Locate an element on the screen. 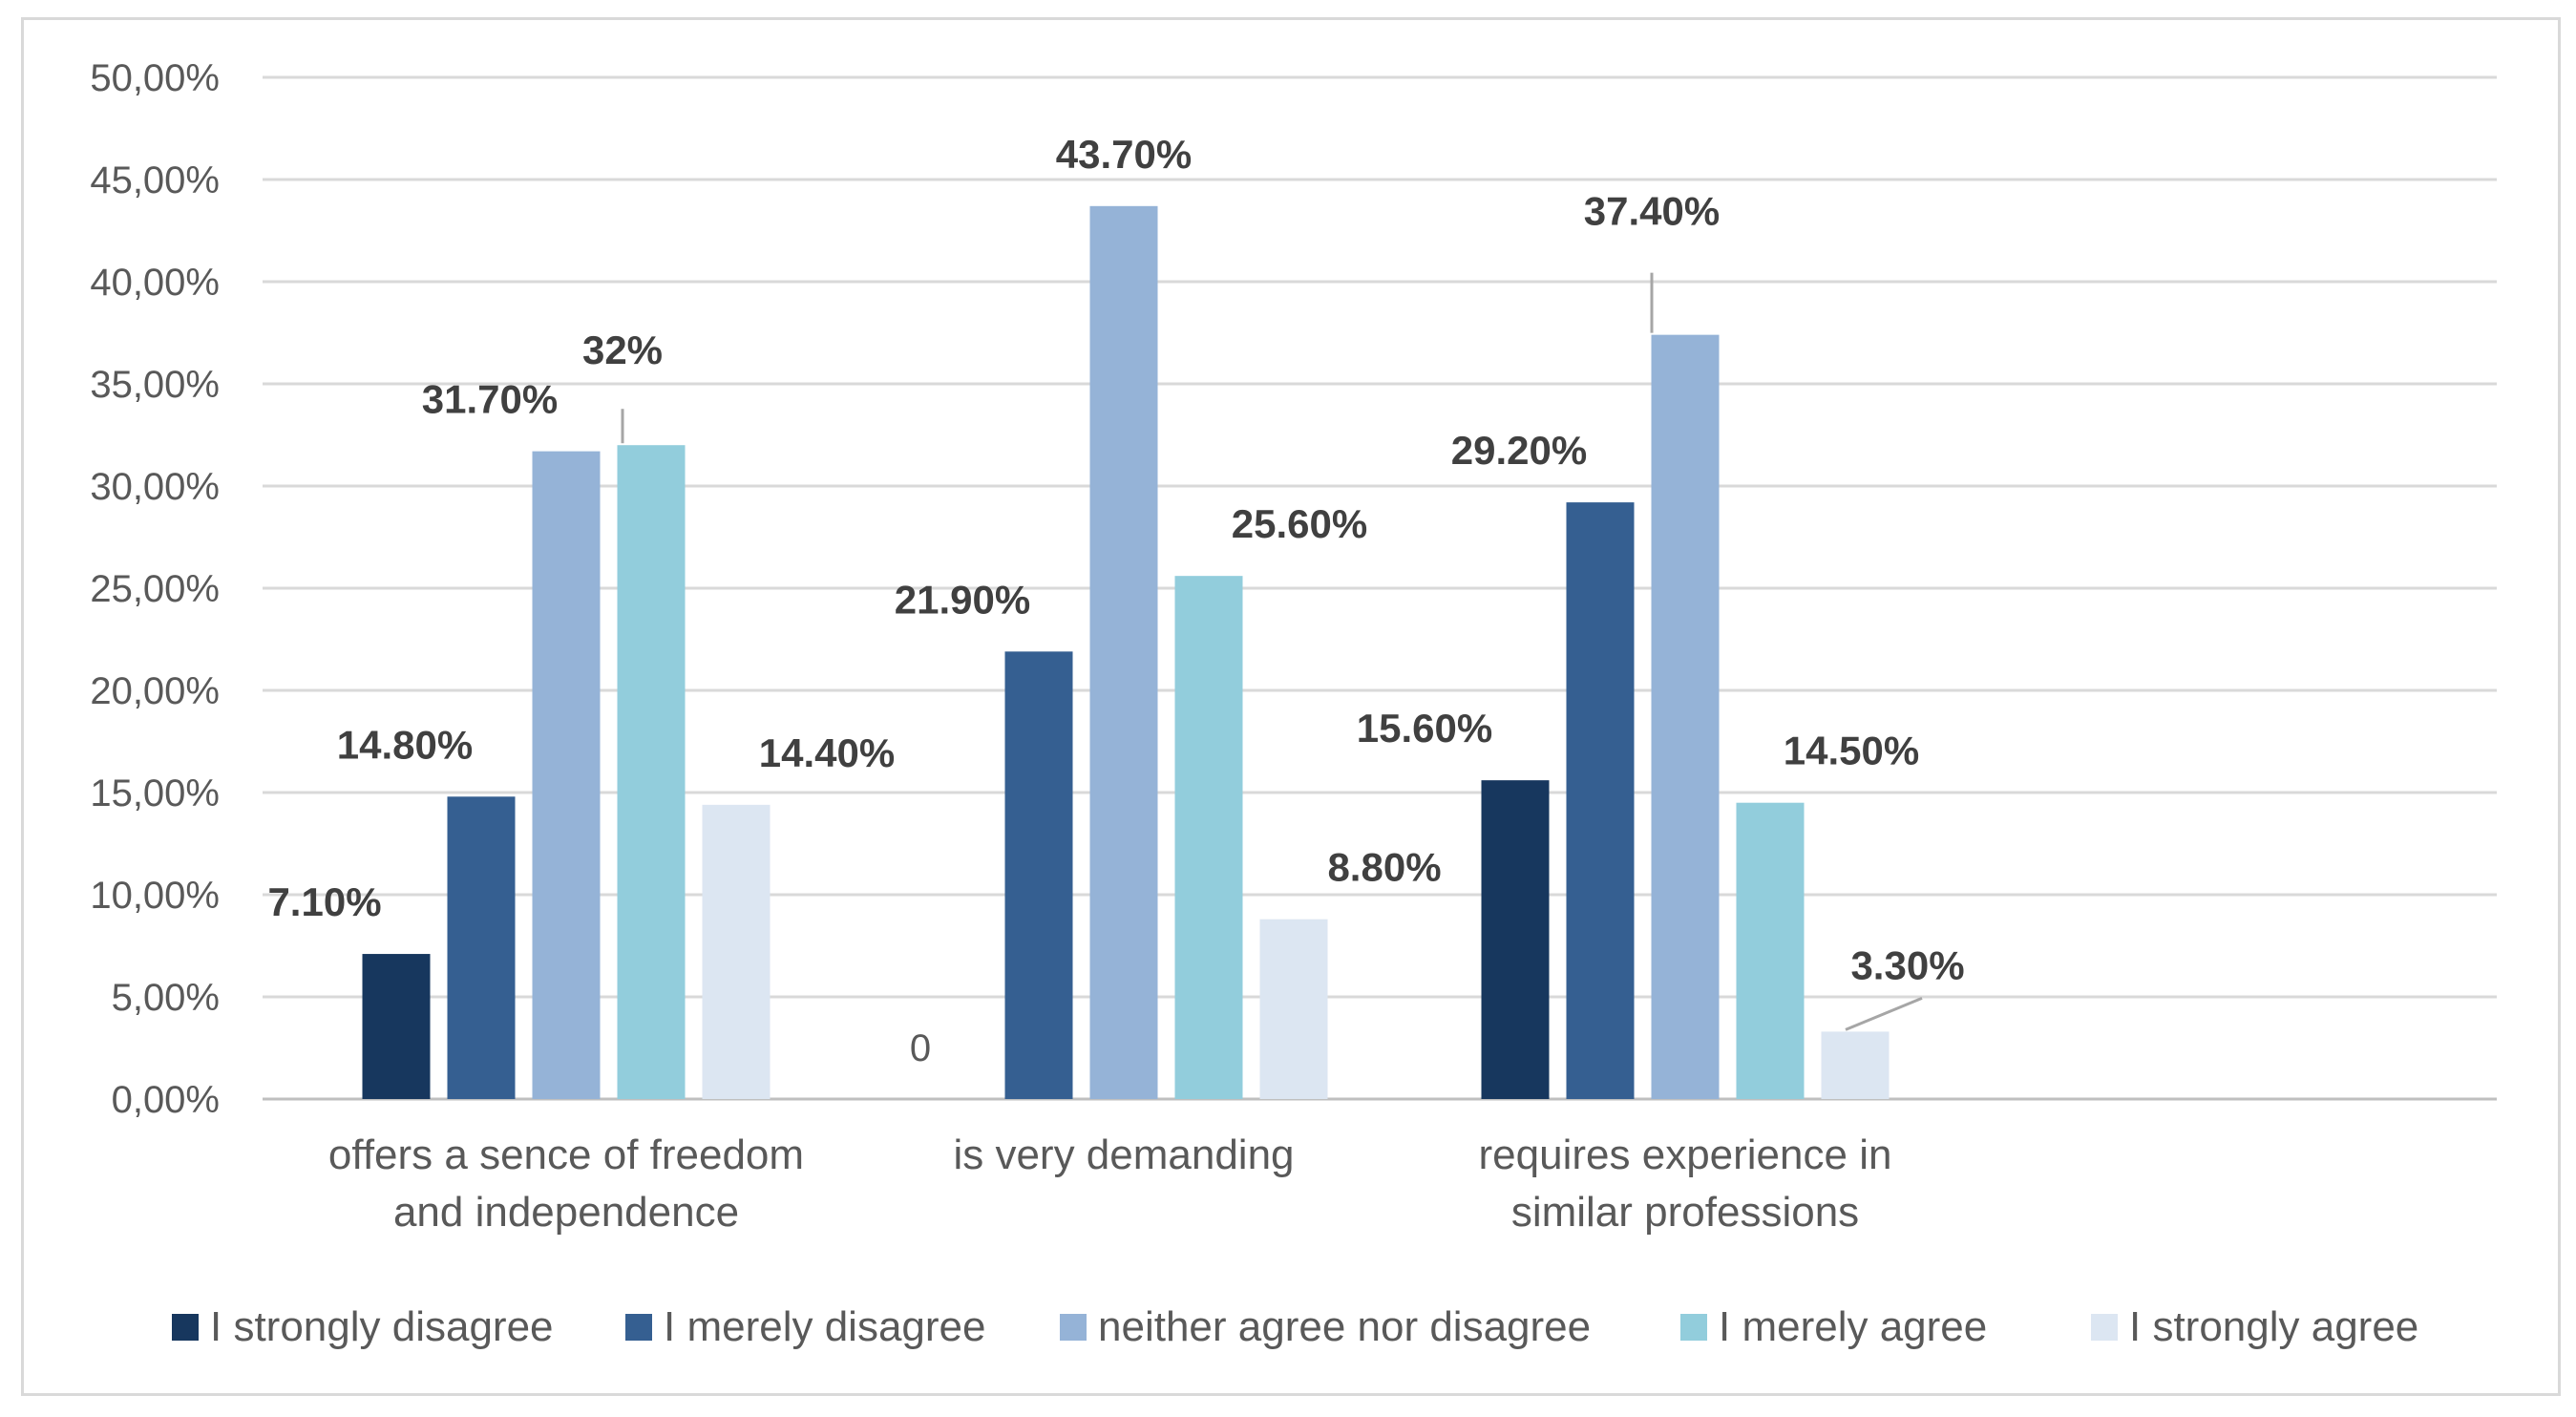 The width and height of the screenshot is (2576, 1417). y-tick-label: 30,00% is located at coordinates (155, 487).